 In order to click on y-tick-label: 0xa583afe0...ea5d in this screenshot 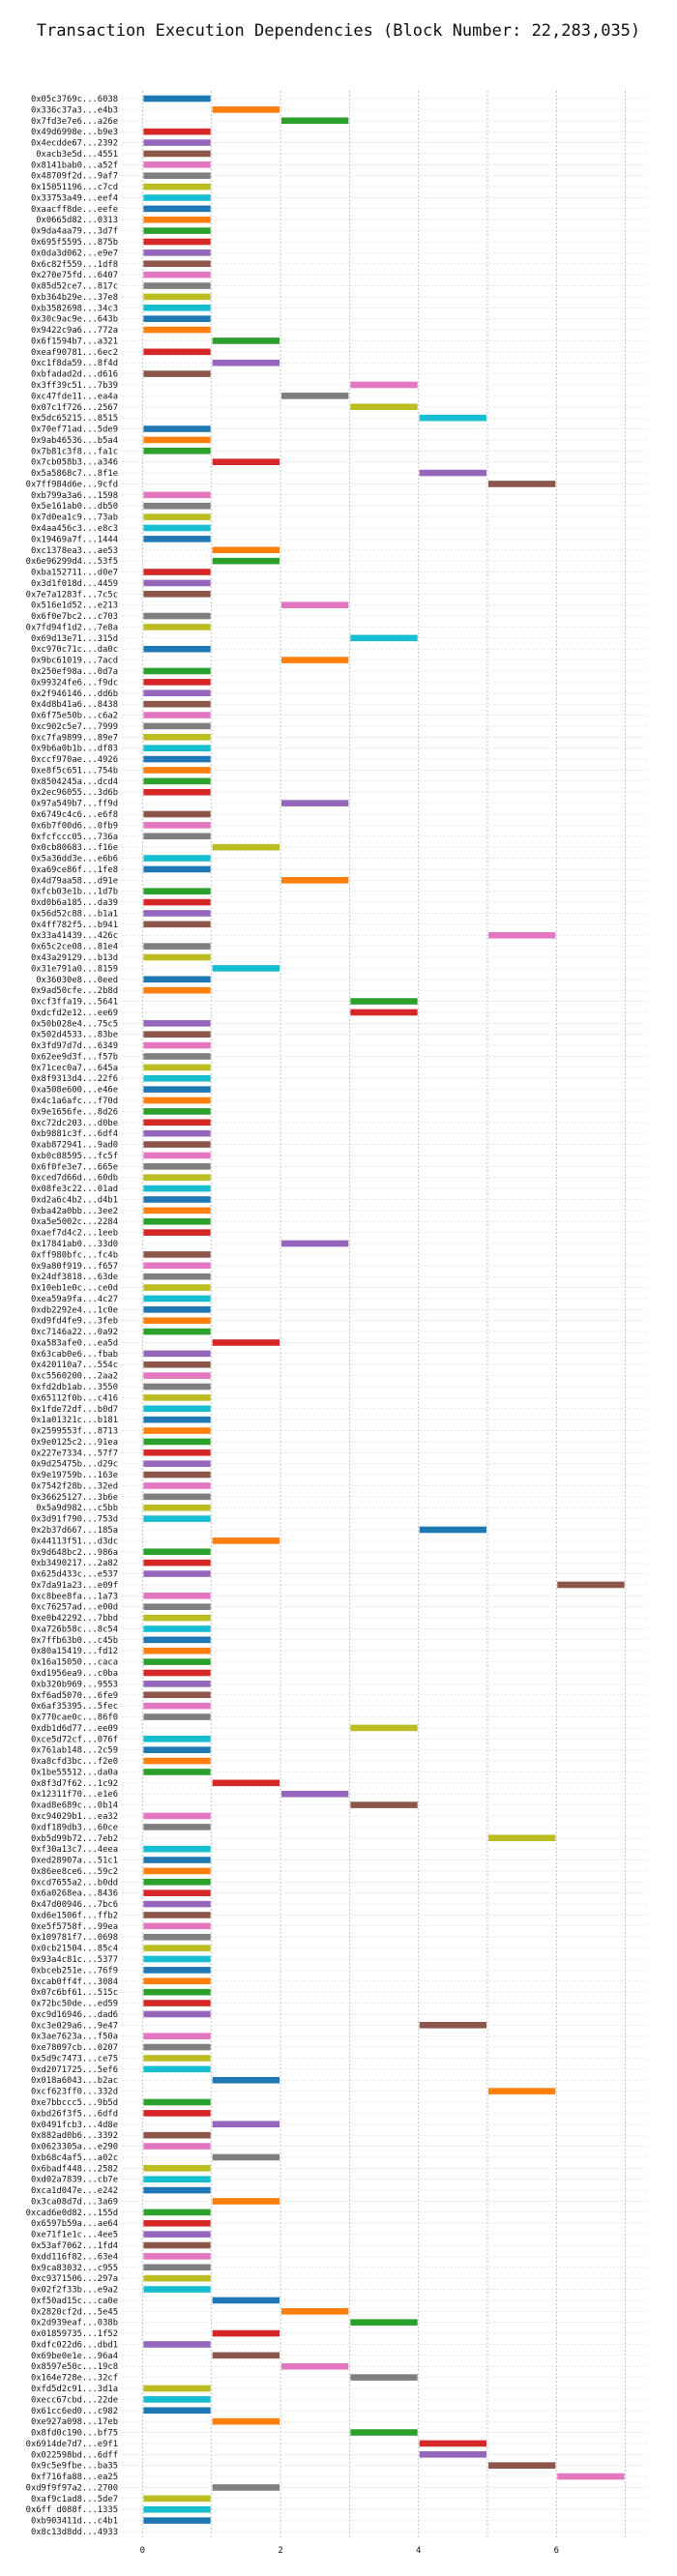, I will do `click(74, 1343)`.